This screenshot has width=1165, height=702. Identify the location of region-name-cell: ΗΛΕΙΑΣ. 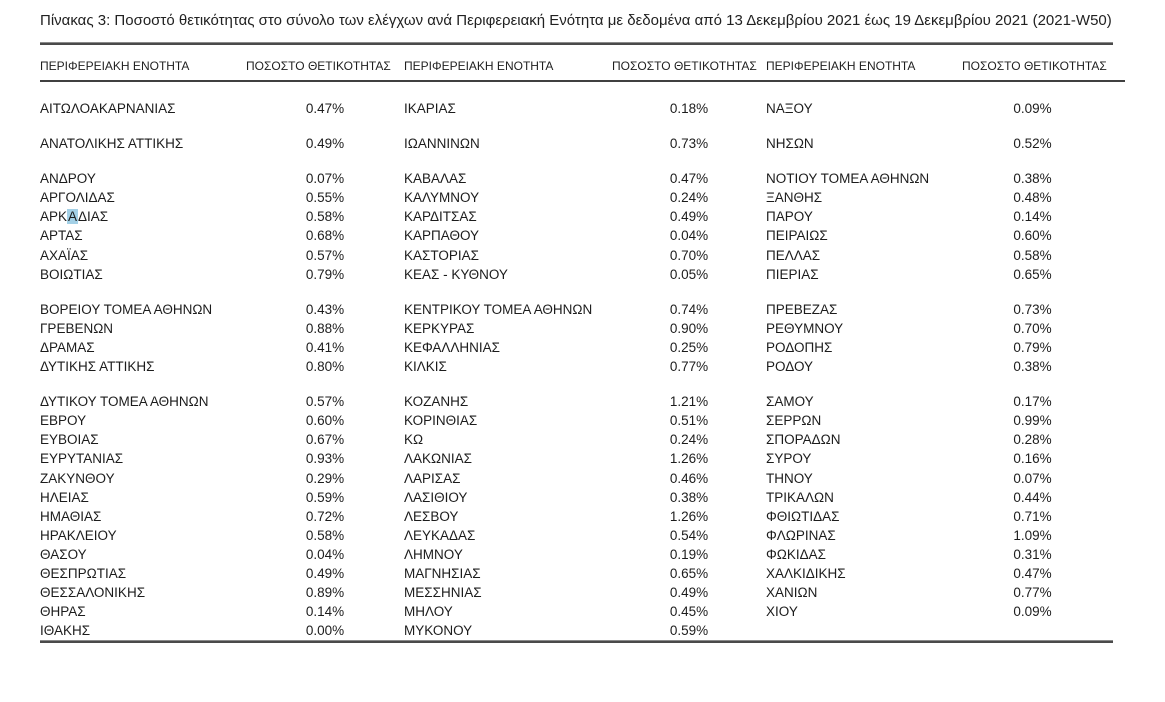
(64, 497).